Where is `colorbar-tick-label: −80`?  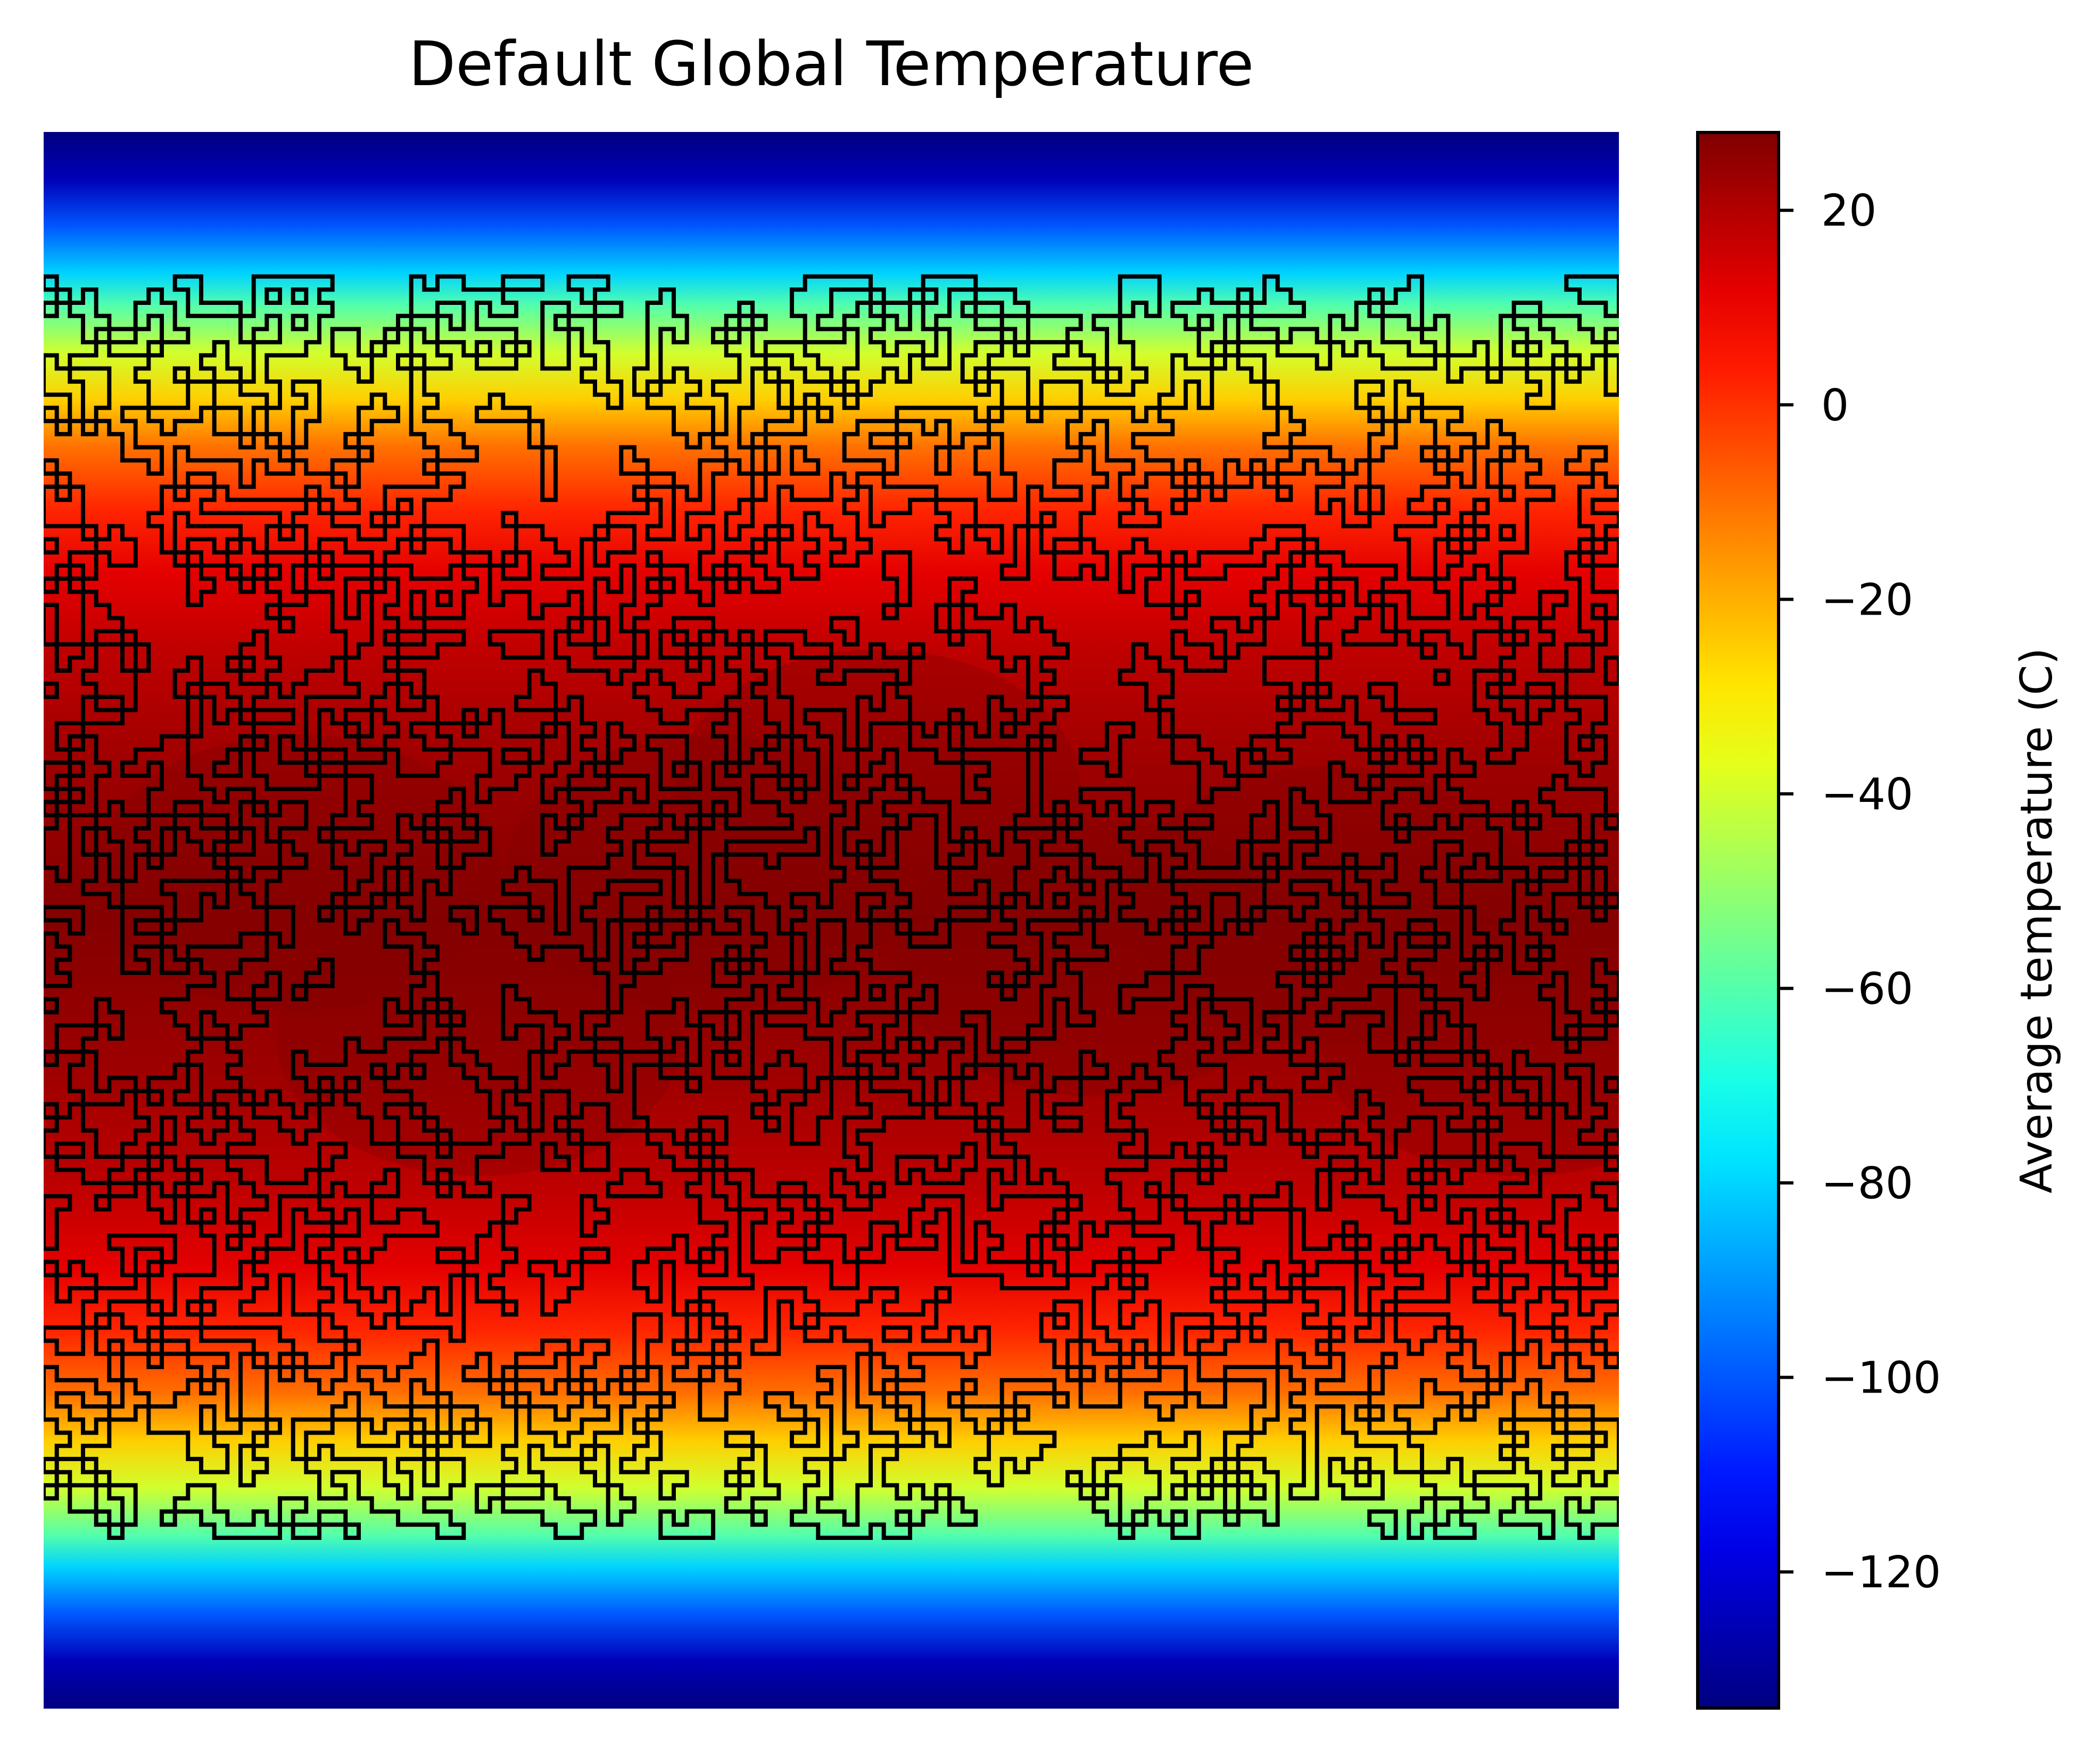
colorbar-tick-label: −80 is located at coordinates (1867, 1183).